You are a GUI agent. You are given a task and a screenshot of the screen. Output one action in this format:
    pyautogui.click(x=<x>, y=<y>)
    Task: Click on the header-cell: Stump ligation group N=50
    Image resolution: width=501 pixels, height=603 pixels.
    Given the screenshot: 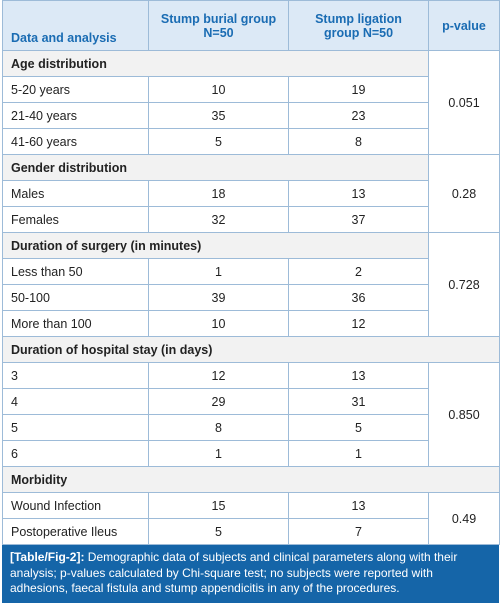 What is the action you would take?
    pyautogui.click(x=358, y=25)
    